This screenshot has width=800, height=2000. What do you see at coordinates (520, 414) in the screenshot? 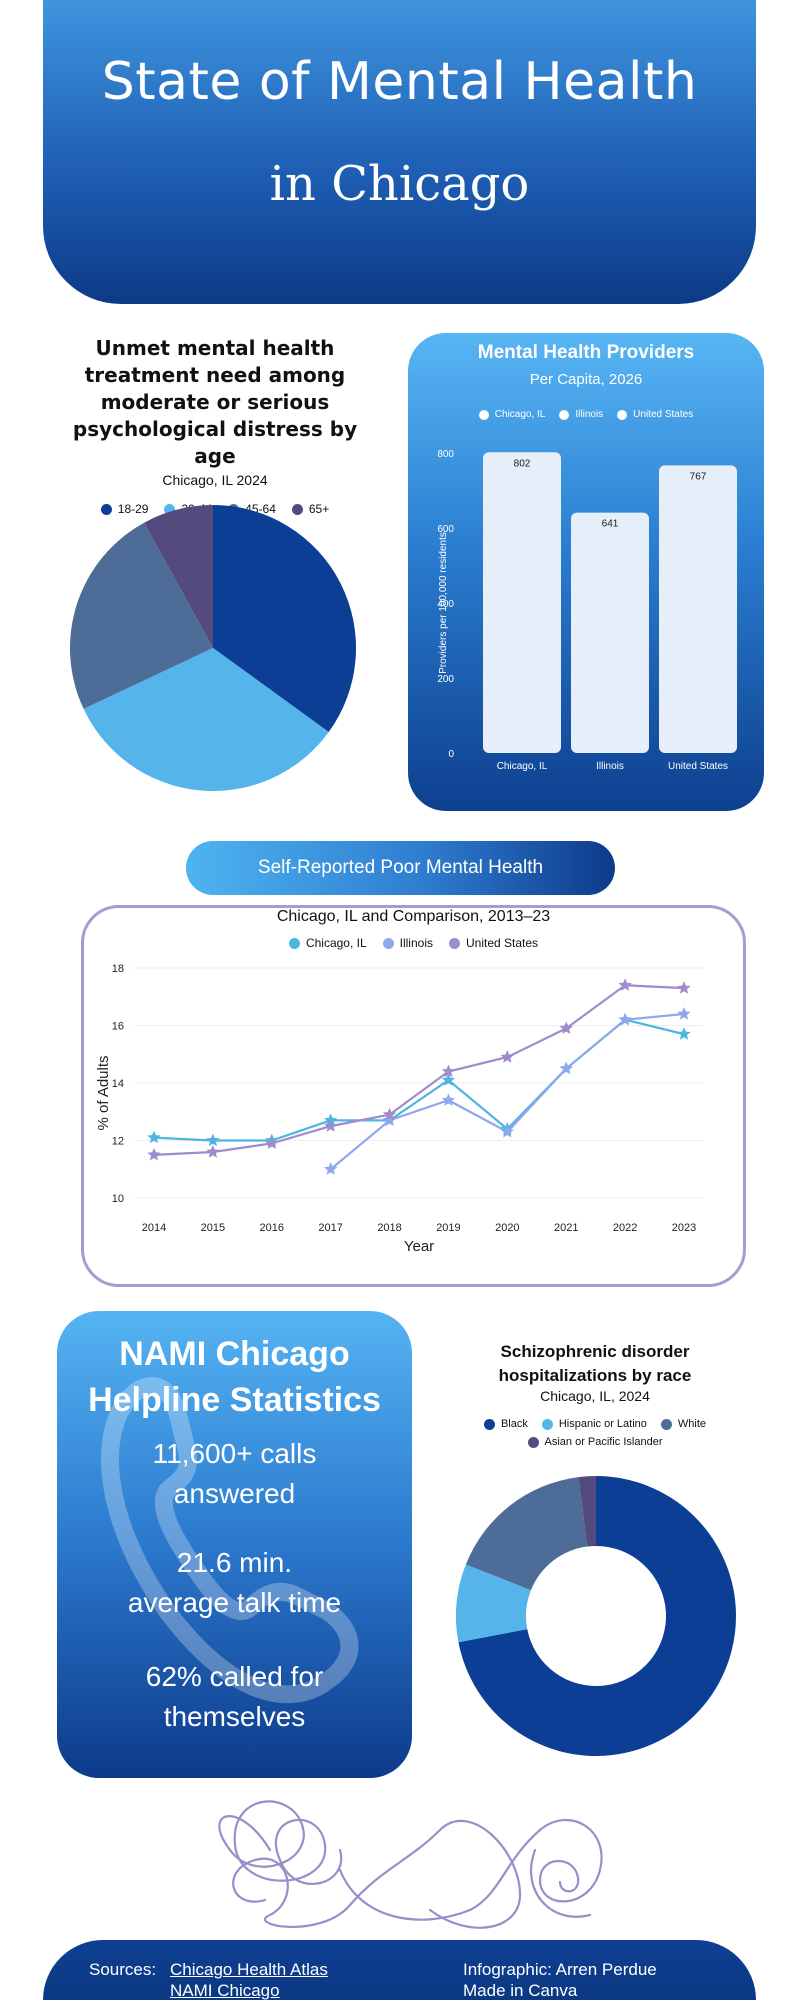
I see `legend-label: Chicago, IL` at bounding box center [520, 414].